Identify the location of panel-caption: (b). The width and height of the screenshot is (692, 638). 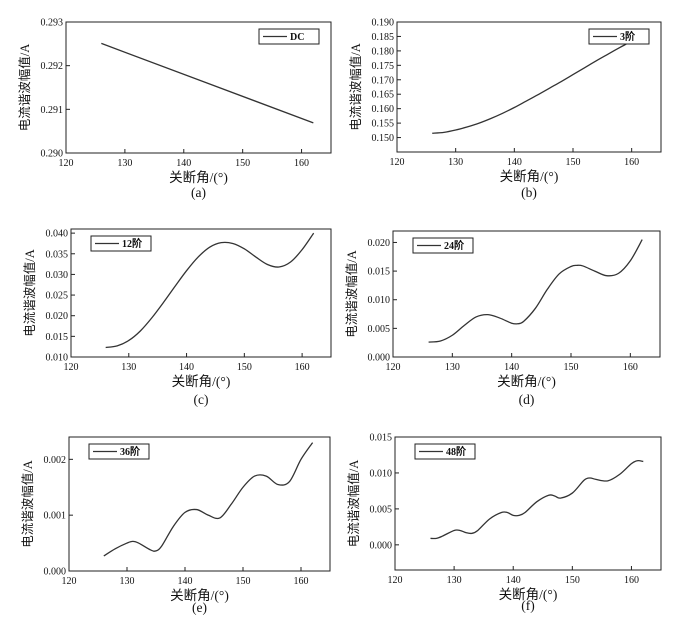
(529, 192).